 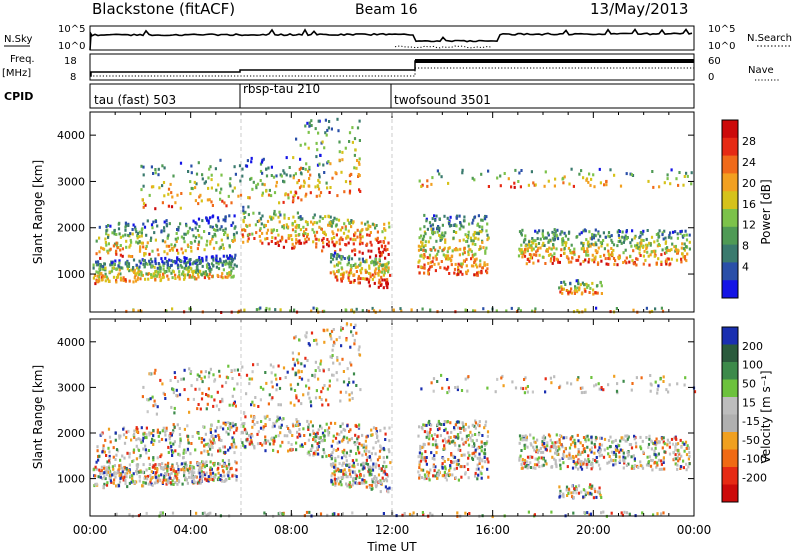 I want to click on freq-band, so click(x=554, y=61).